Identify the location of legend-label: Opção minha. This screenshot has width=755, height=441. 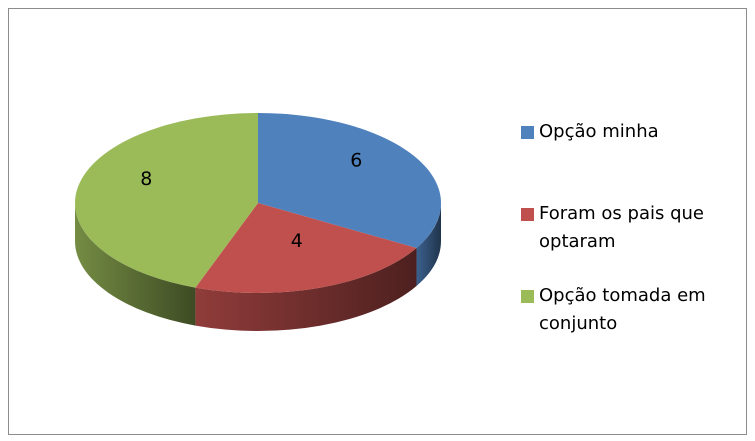
(599, 131).